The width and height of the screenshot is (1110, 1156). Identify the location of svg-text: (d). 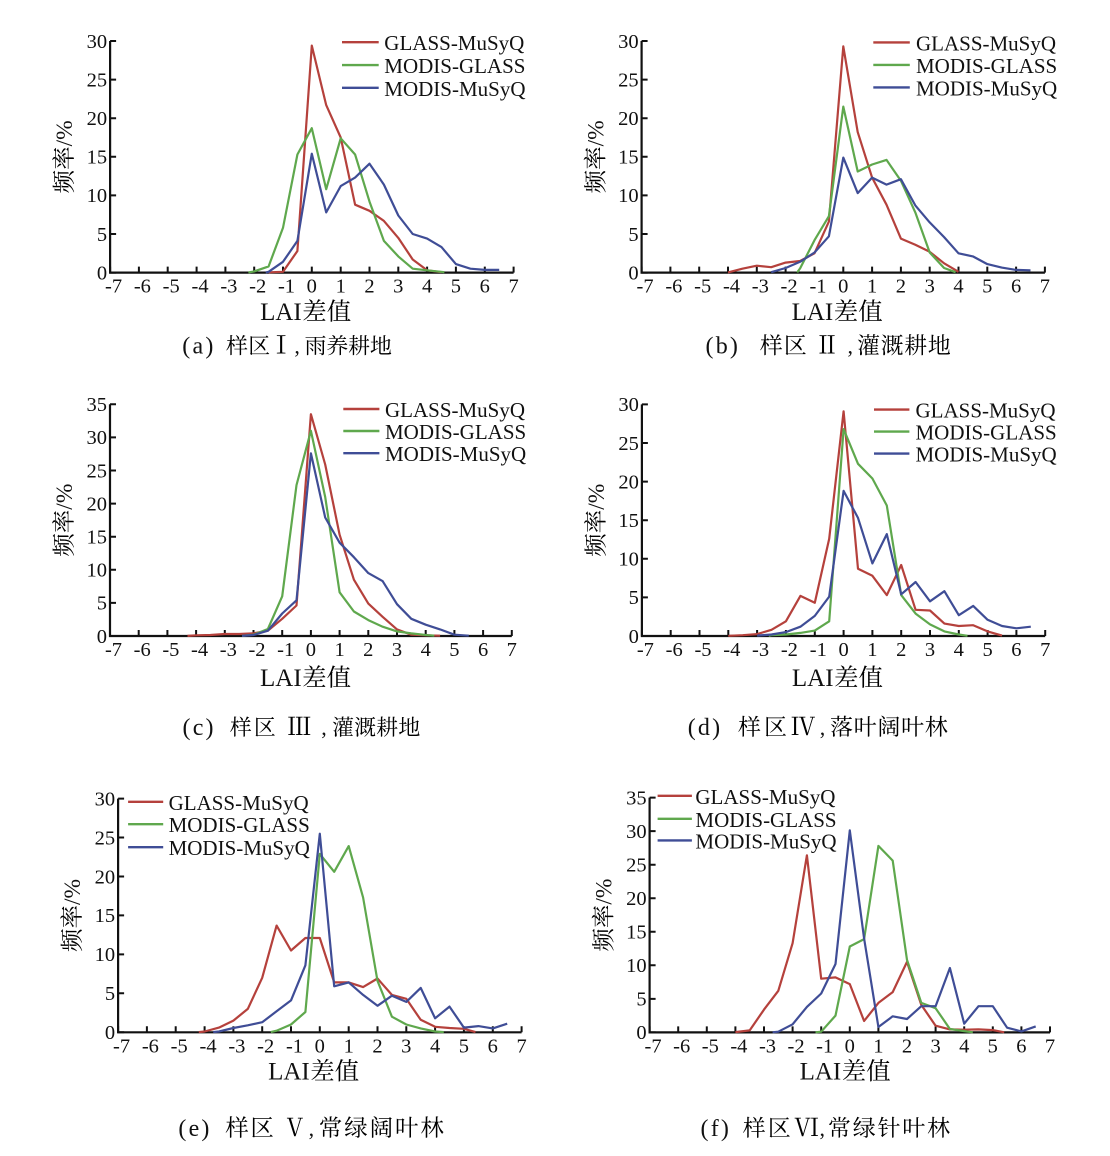
(705, 728).